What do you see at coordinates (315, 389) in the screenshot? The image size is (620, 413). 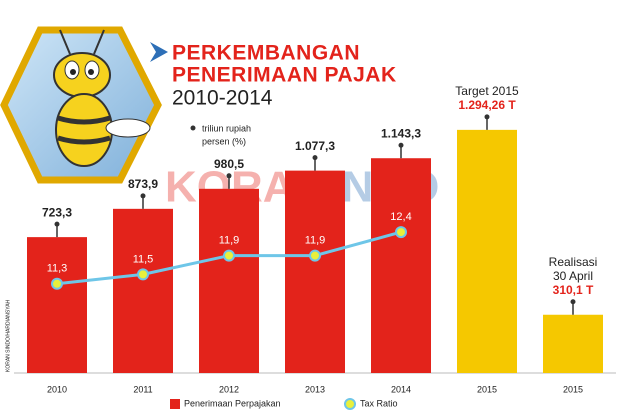 I see `x-tick-label: 2013` at bounding box center [315, 389].